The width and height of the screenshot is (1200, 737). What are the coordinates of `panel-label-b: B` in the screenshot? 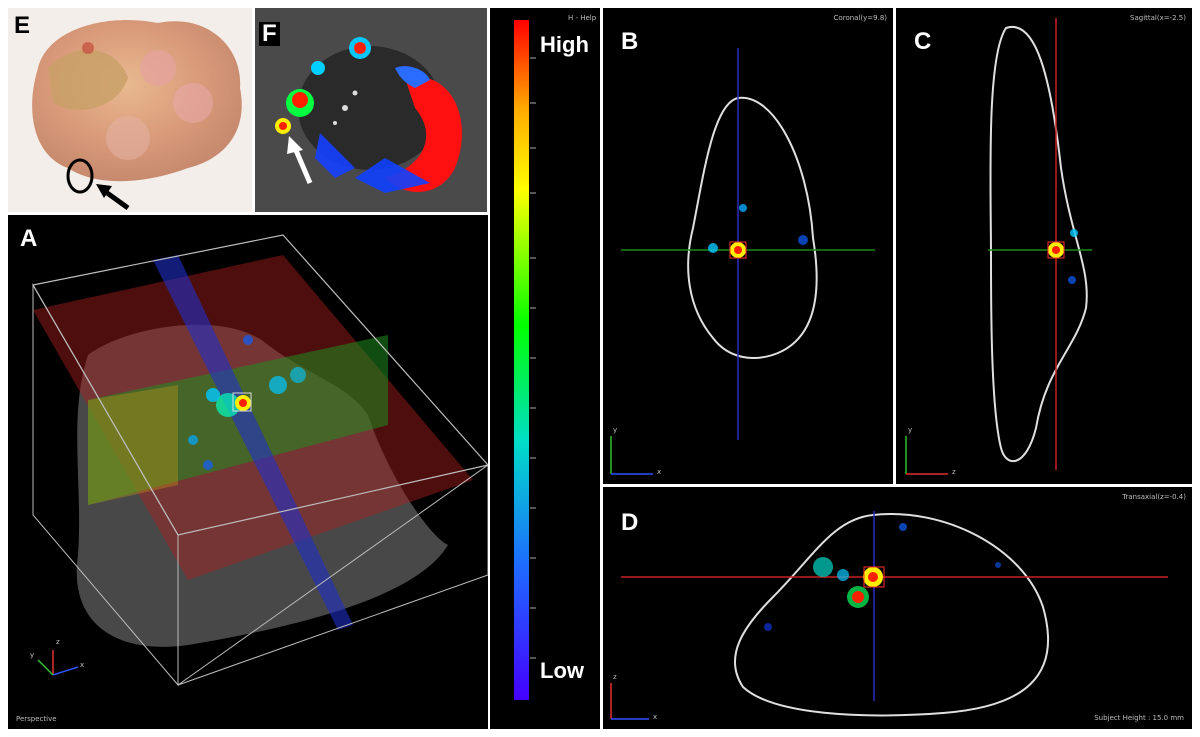 It's located at (630, 41).